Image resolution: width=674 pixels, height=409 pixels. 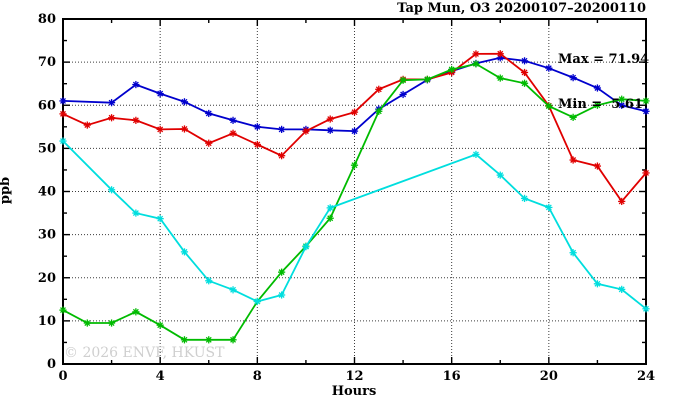 What do you see at coordinates (549, 376) in the screenshot?
I see `x-tick-label: 20` at bounding box center [549, 376].